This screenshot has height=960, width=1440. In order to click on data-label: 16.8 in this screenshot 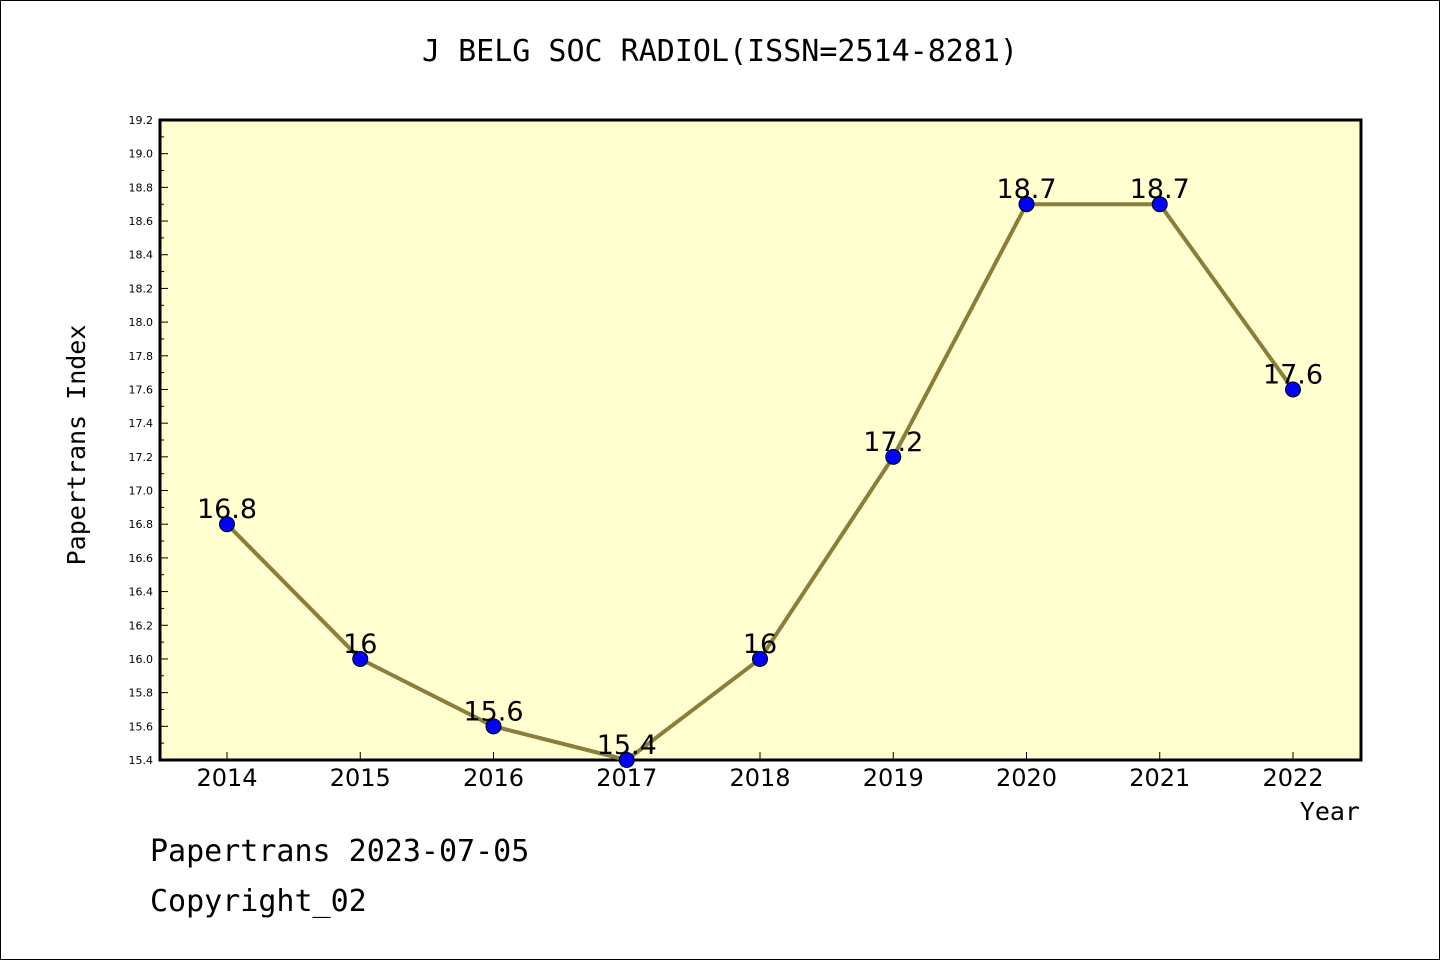, I will do `click(227, 509)`.